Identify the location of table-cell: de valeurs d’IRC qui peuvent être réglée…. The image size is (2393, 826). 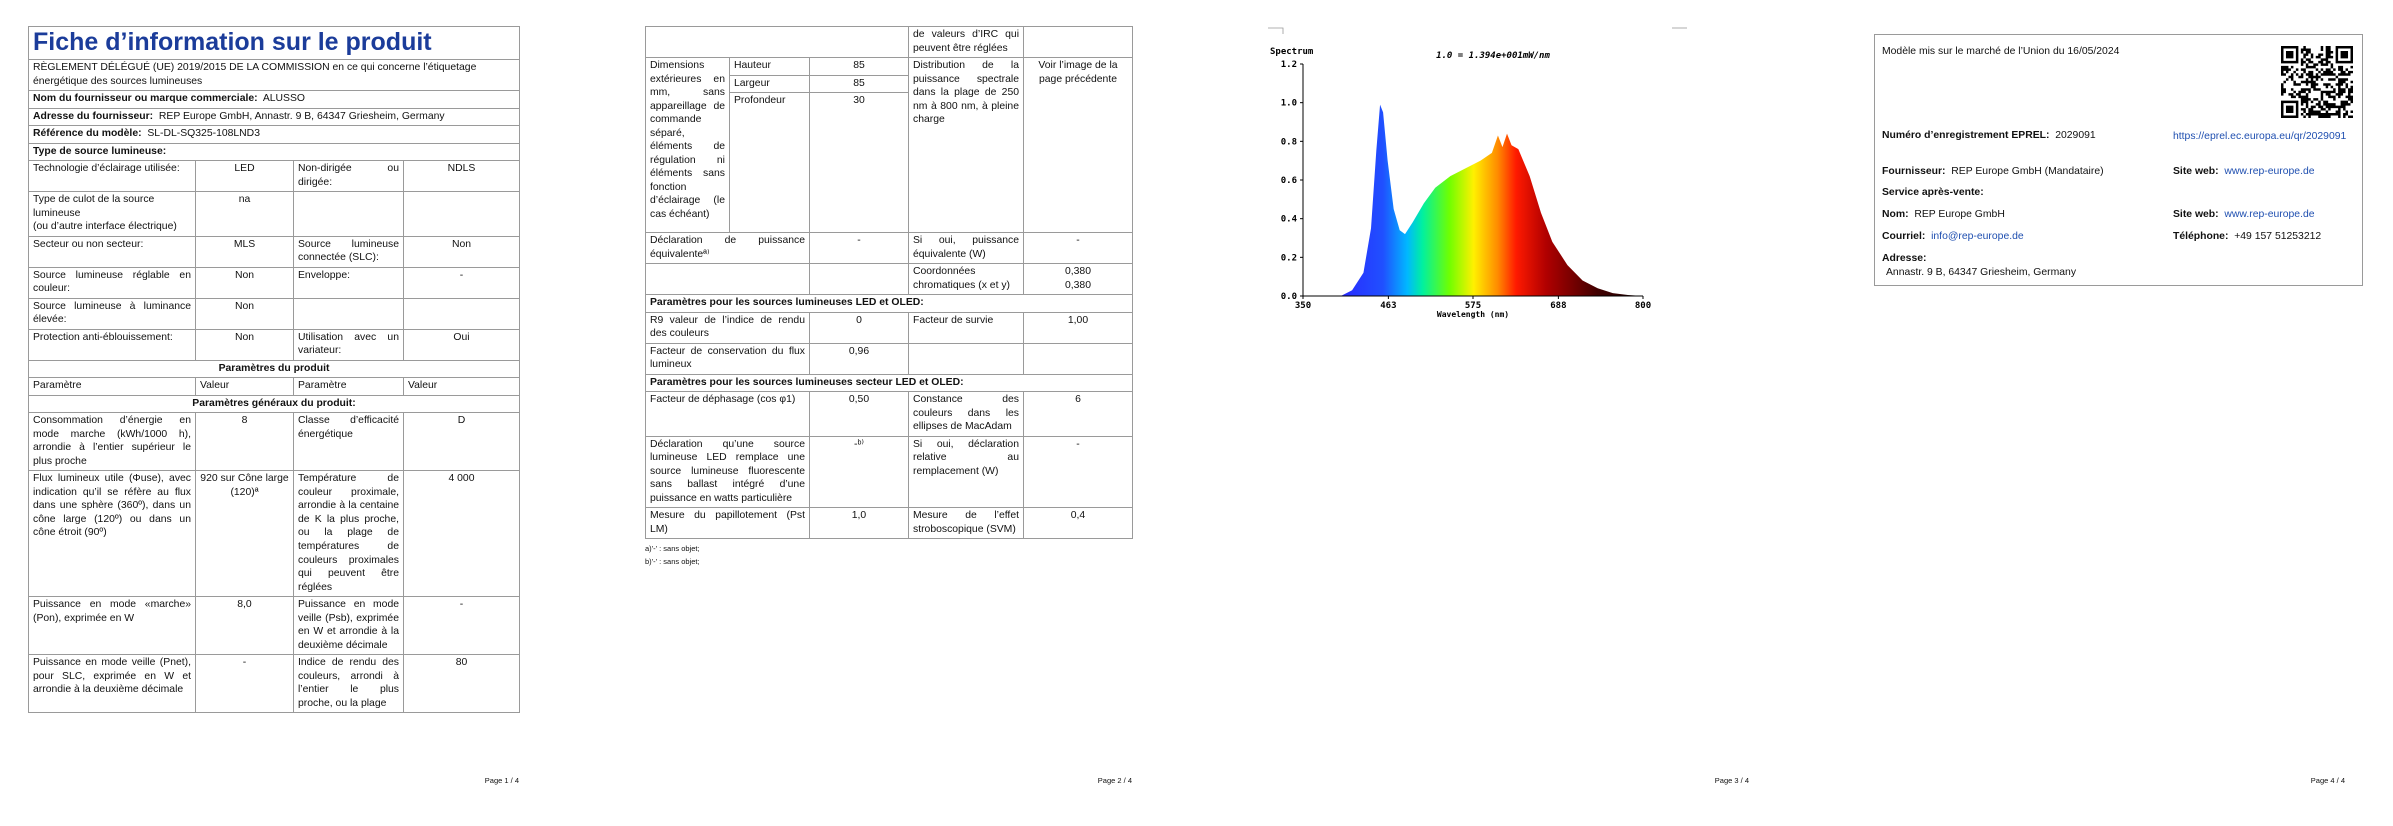
(966, 42).